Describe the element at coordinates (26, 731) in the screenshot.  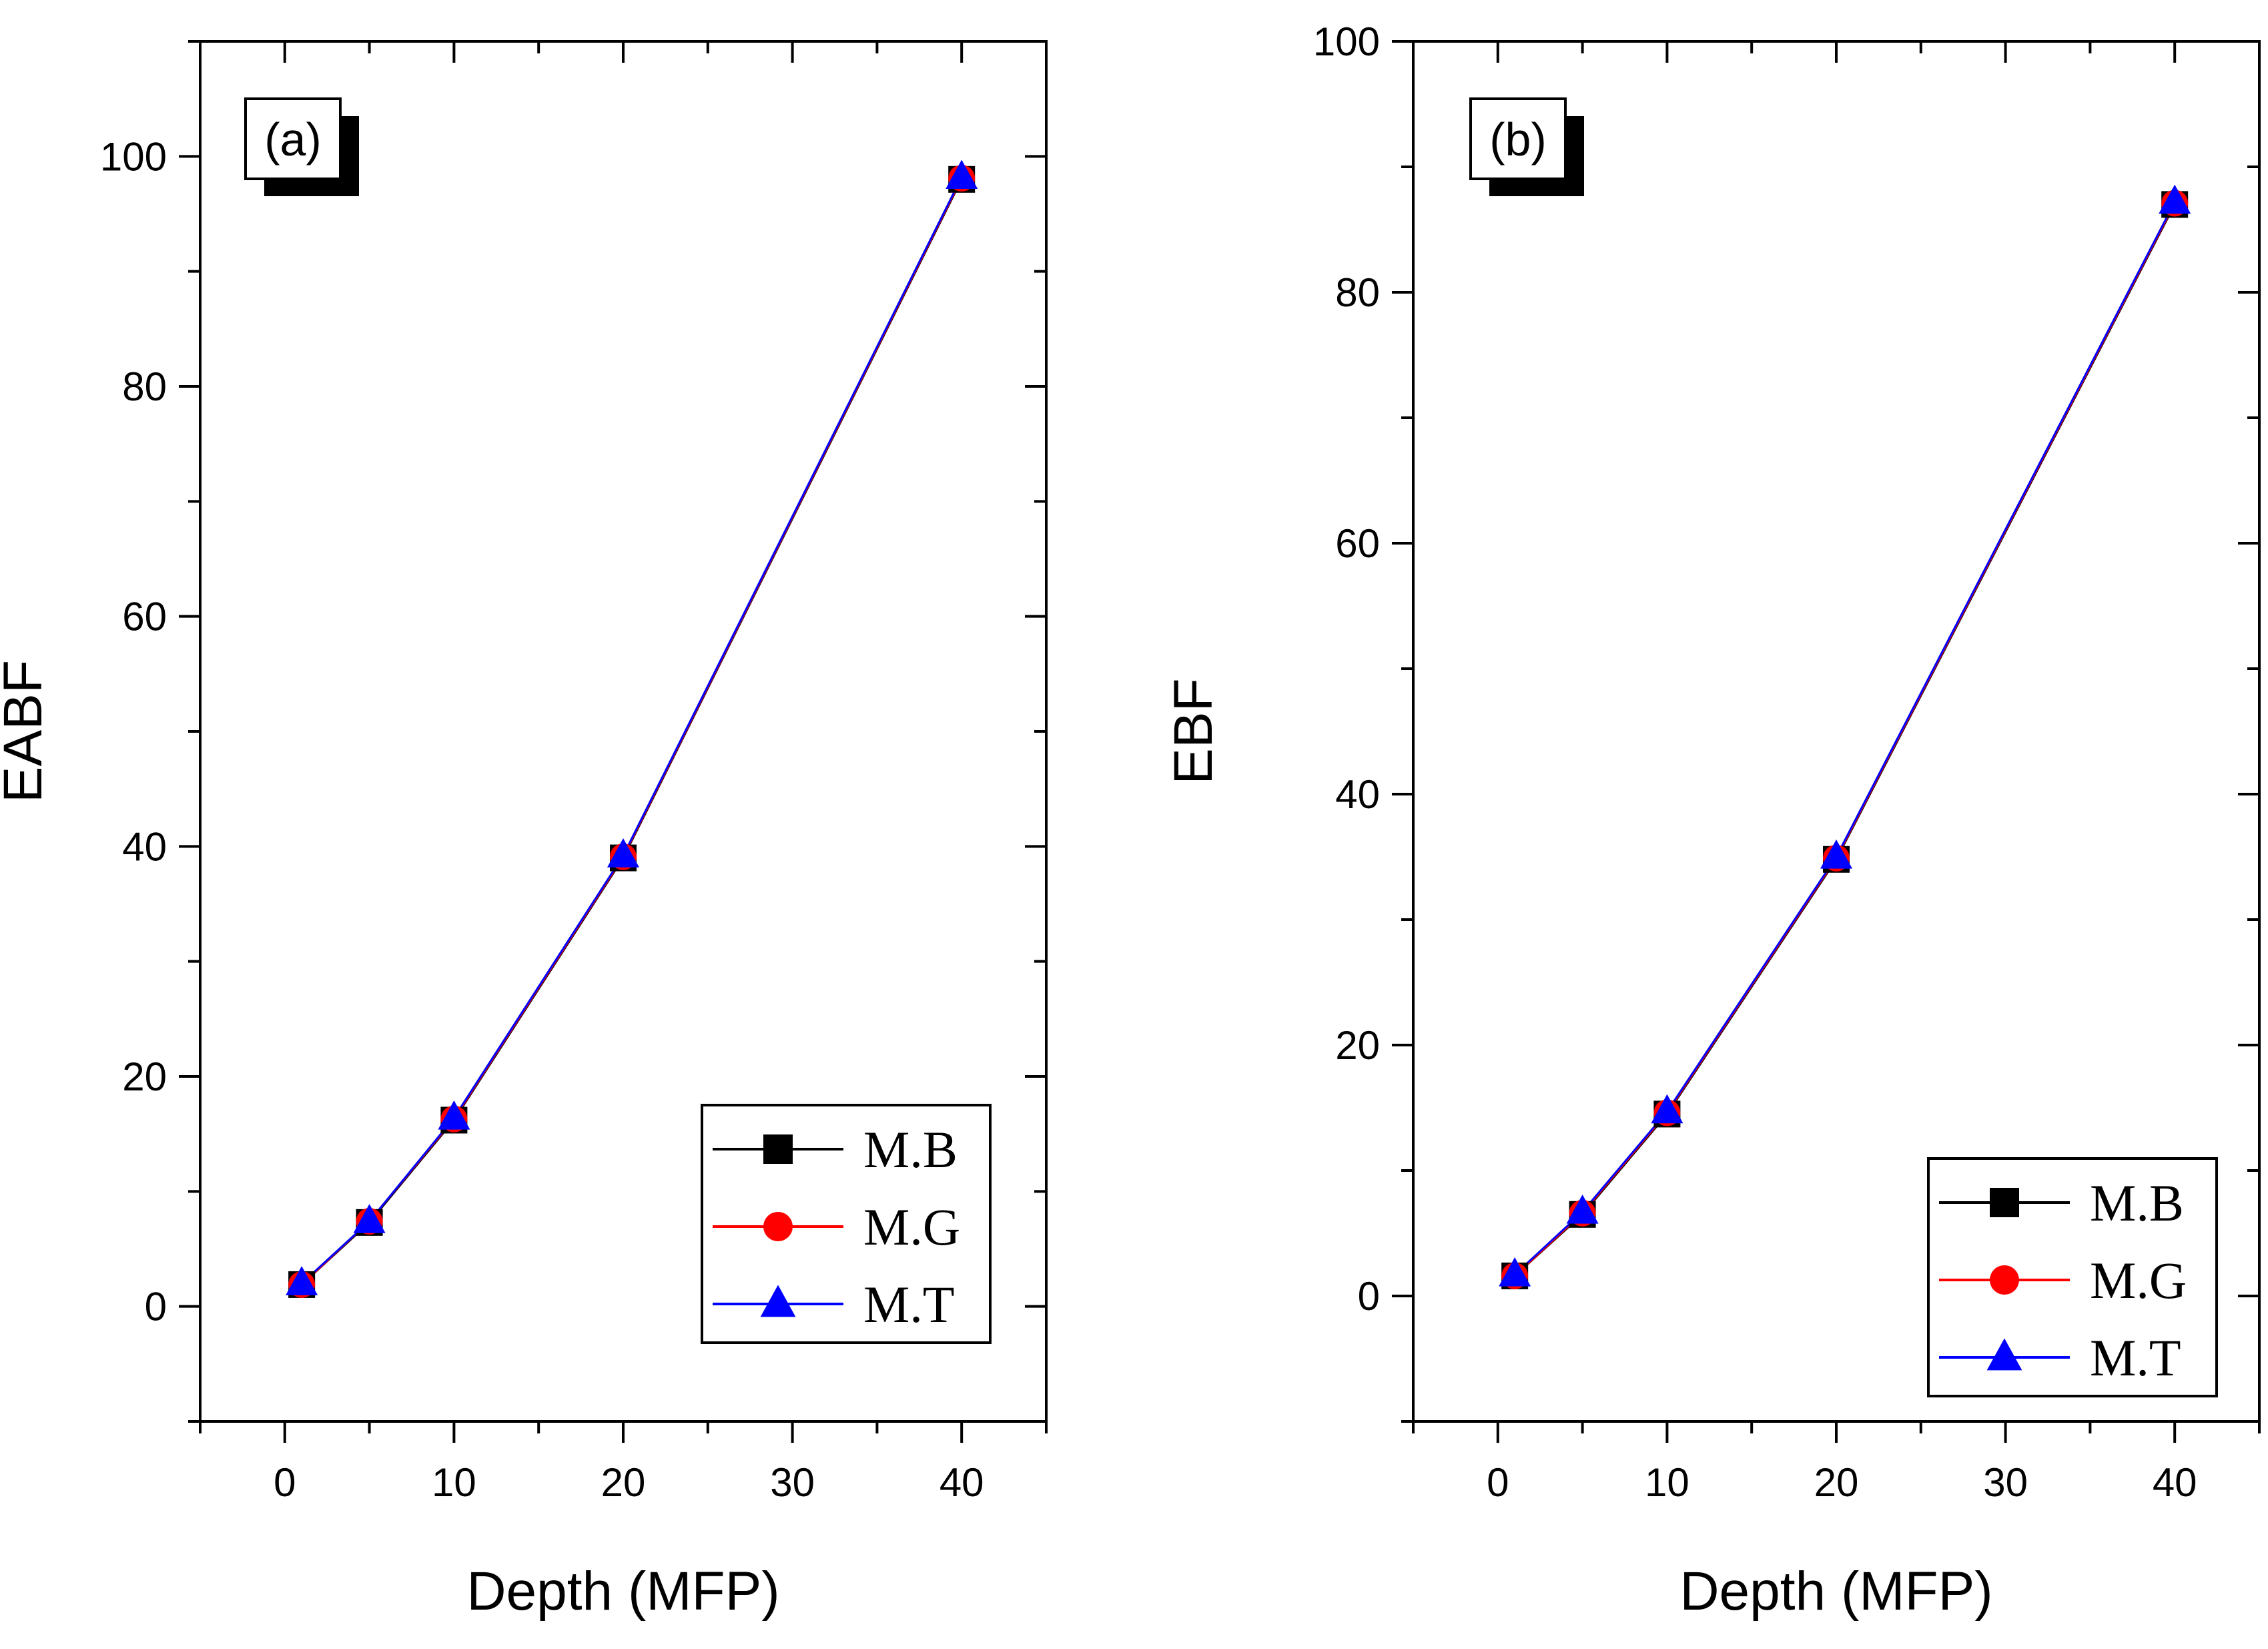
I see `y-axis-title: EABF` at that location.